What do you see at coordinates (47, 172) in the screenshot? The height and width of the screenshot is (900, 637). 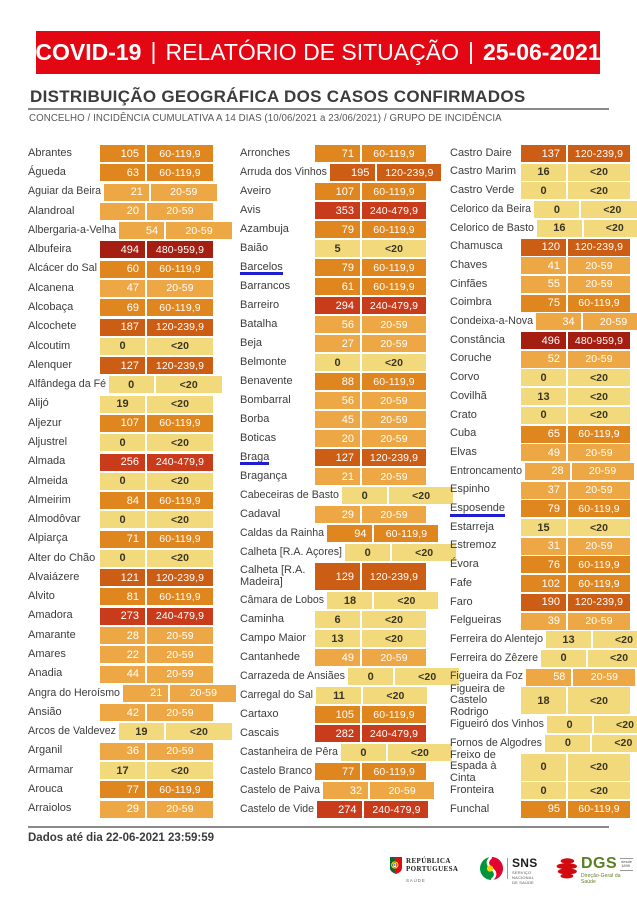 I see `municipality-name: Águeda` at bounding box center [47, 172].